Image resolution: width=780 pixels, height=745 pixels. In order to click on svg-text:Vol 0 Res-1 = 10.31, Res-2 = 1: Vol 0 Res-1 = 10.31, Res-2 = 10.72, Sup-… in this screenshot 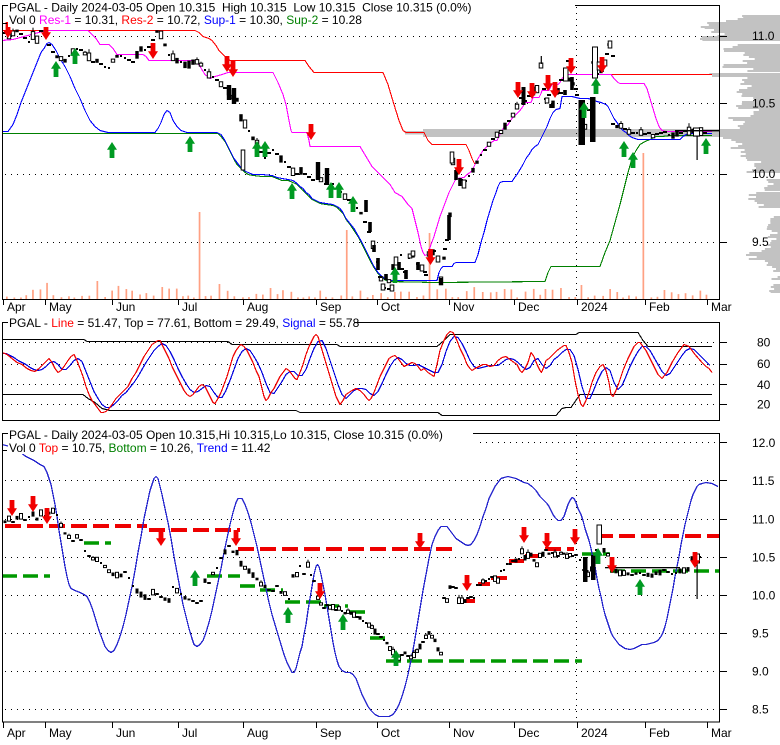, I will do `click(185, 20)`.